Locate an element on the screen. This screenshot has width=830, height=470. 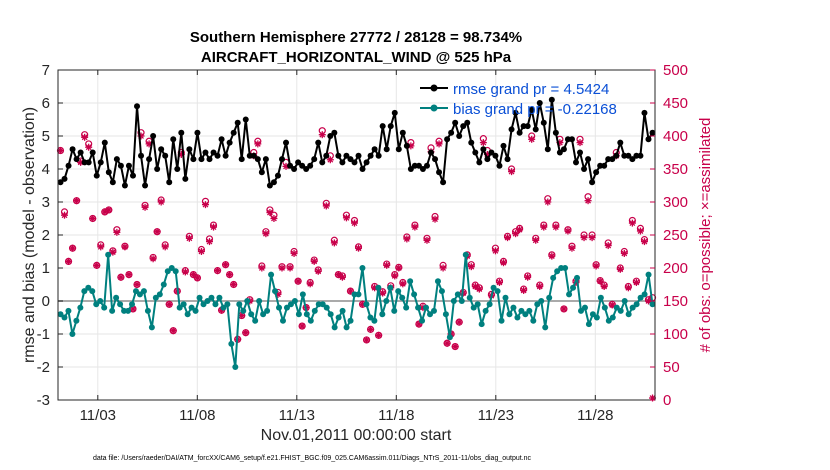
x-tick-label: 11/18 is located at coordinates (396, 415).